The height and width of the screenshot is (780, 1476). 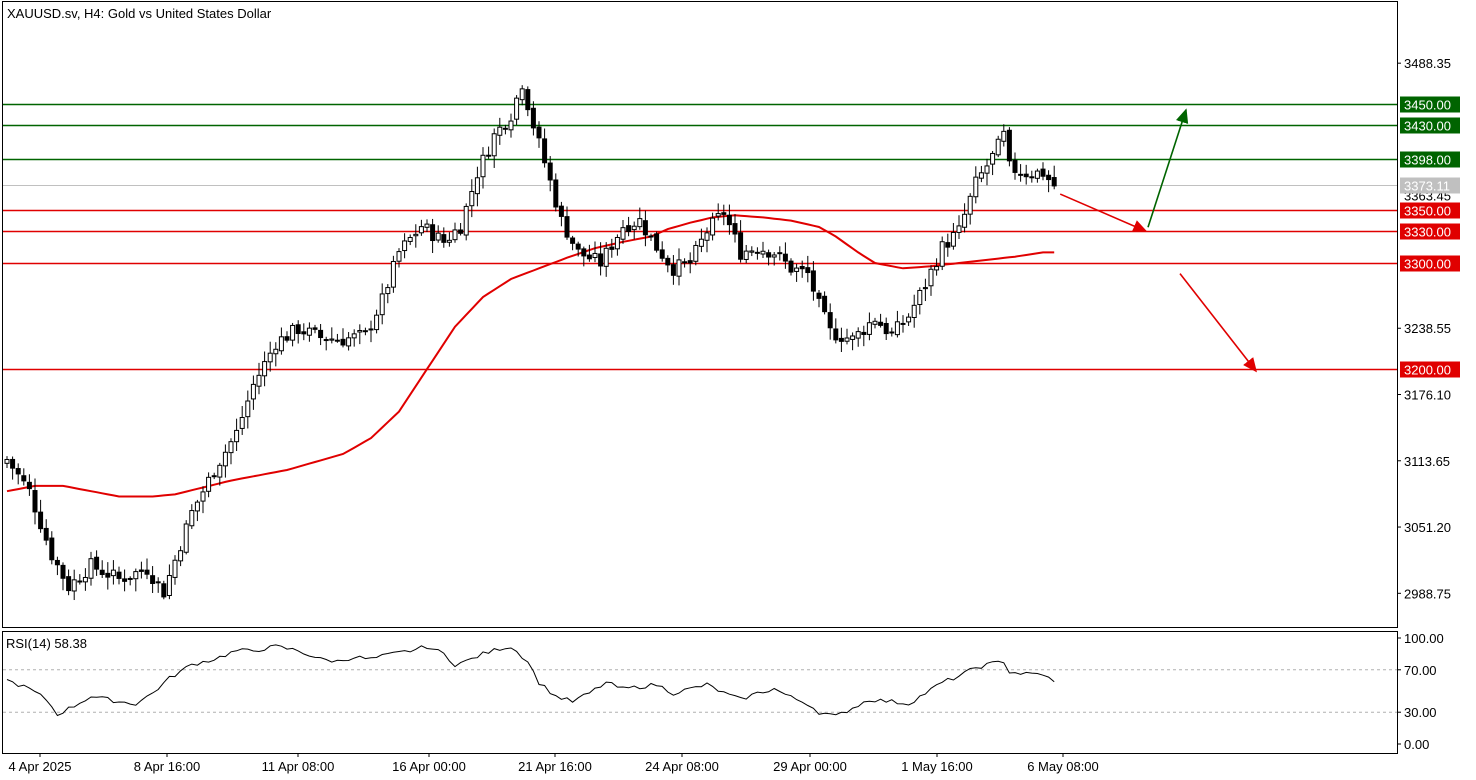 What do you see at coordinates (1427, 105) in the screenshot?
I see `level-tag-text: 3450.00` at bounding box center [1427, 105].